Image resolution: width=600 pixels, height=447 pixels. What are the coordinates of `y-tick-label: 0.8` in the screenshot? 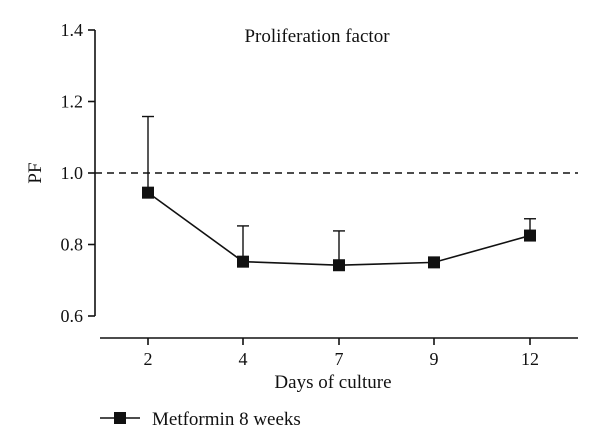 It's located at (72, 245).